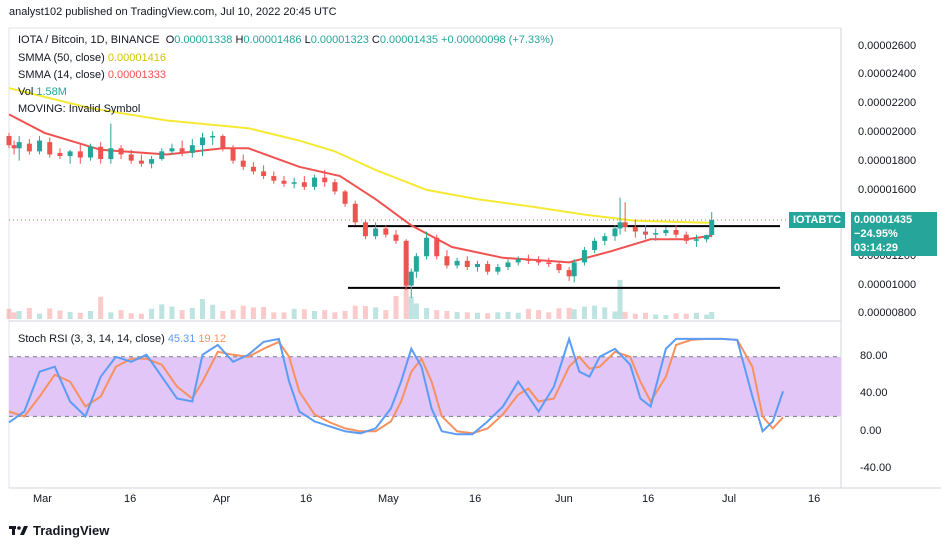 The image size is (941, 548). Describe the element at coordinates (375, 40) in the screenshot. I see `close-label: C` at that location.